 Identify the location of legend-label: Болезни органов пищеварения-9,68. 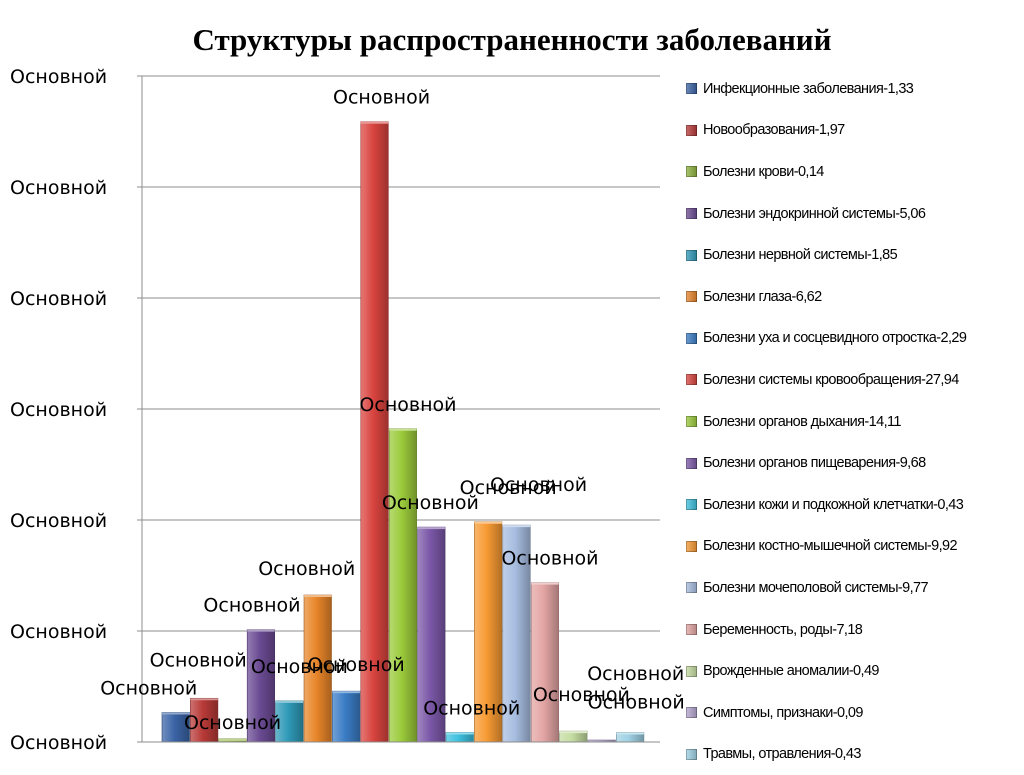
(814, 463).